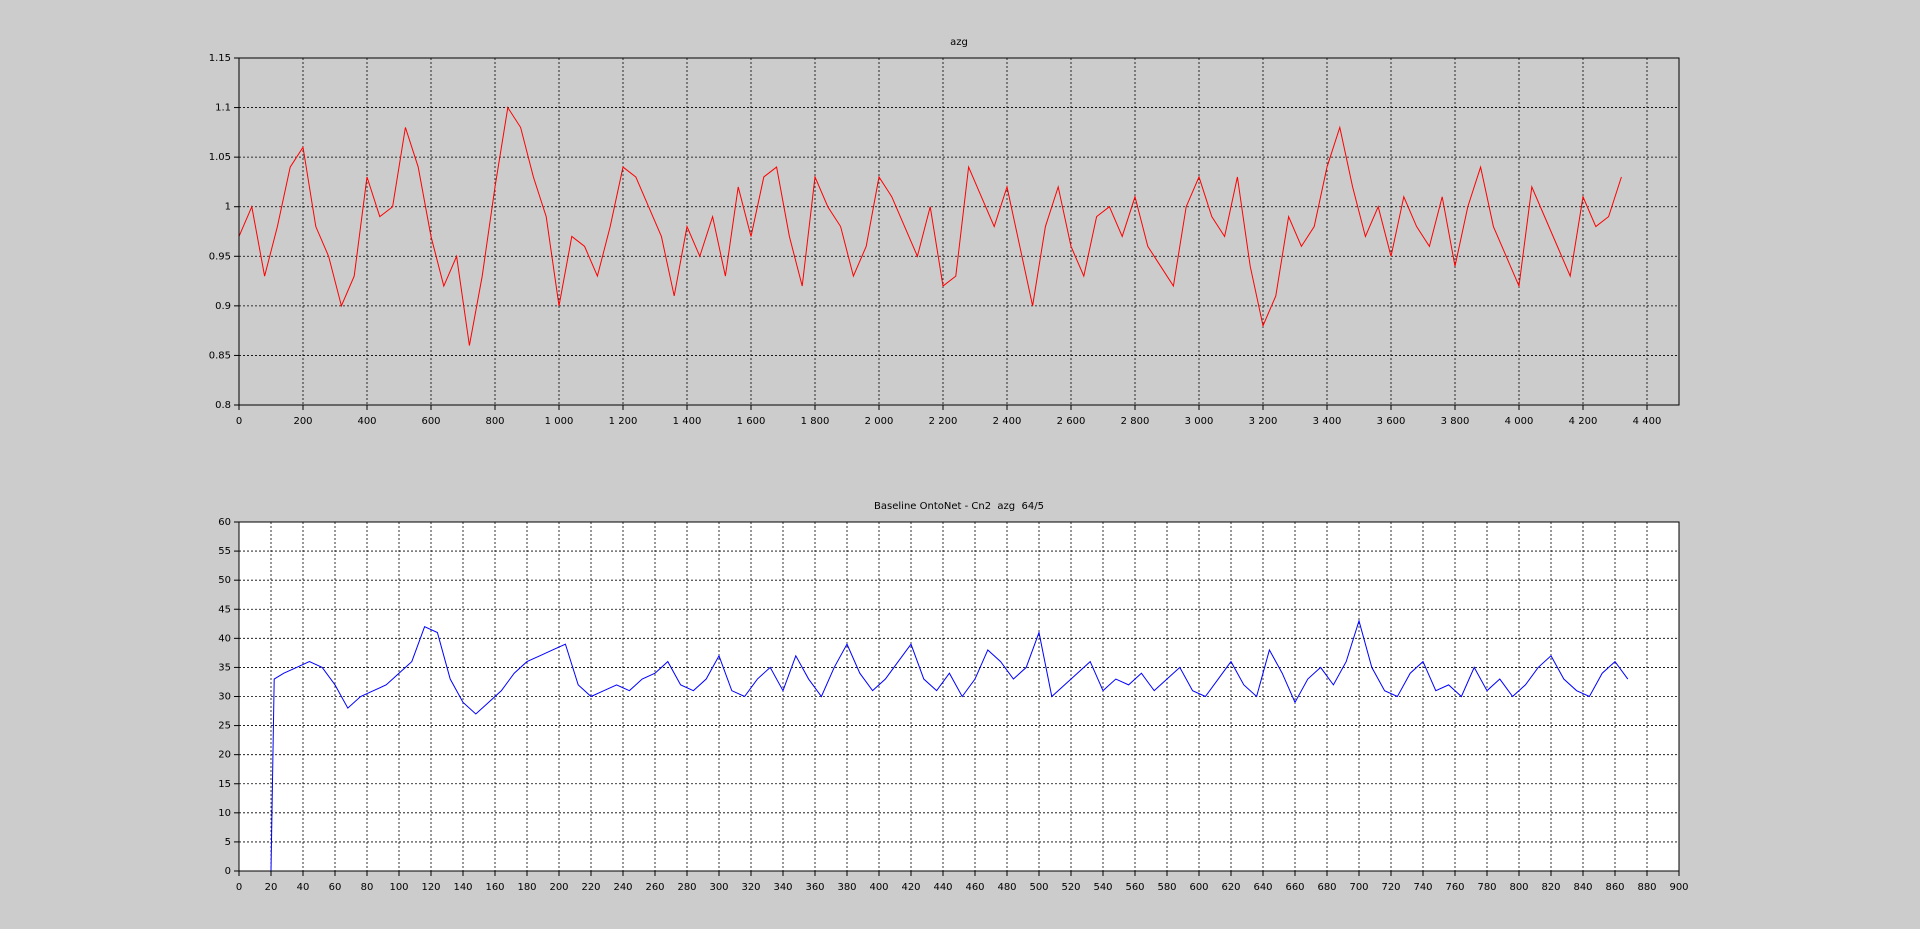 This screenshot has height=929, width=1920. I want to click on x-tick-label: 540, so click(1102, 887).